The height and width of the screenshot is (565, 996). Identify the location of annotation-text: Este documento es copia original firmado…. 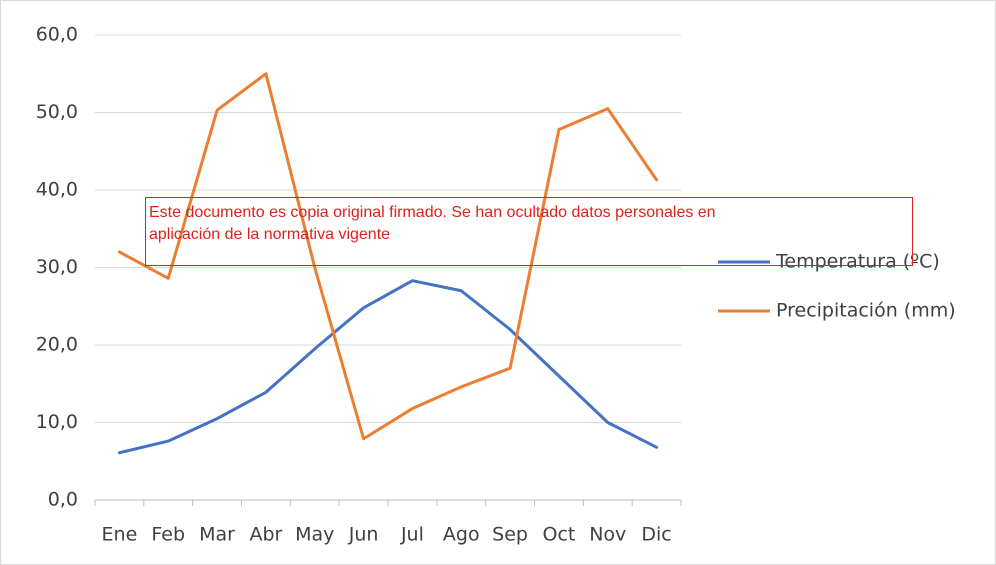
(432, 212).